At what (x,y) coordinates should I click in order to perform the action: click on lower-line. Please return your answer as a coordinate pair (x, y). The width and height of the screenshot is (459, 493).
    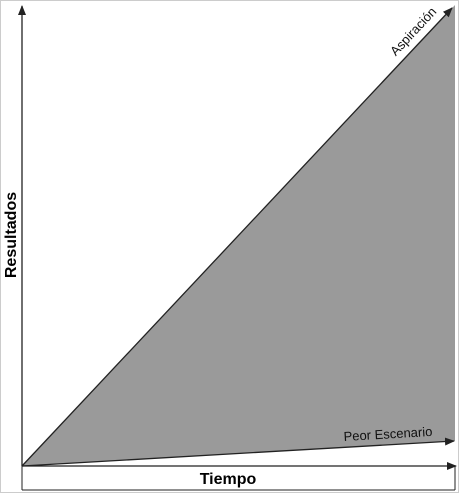
    Looking at the image, I should click on (238, 452).